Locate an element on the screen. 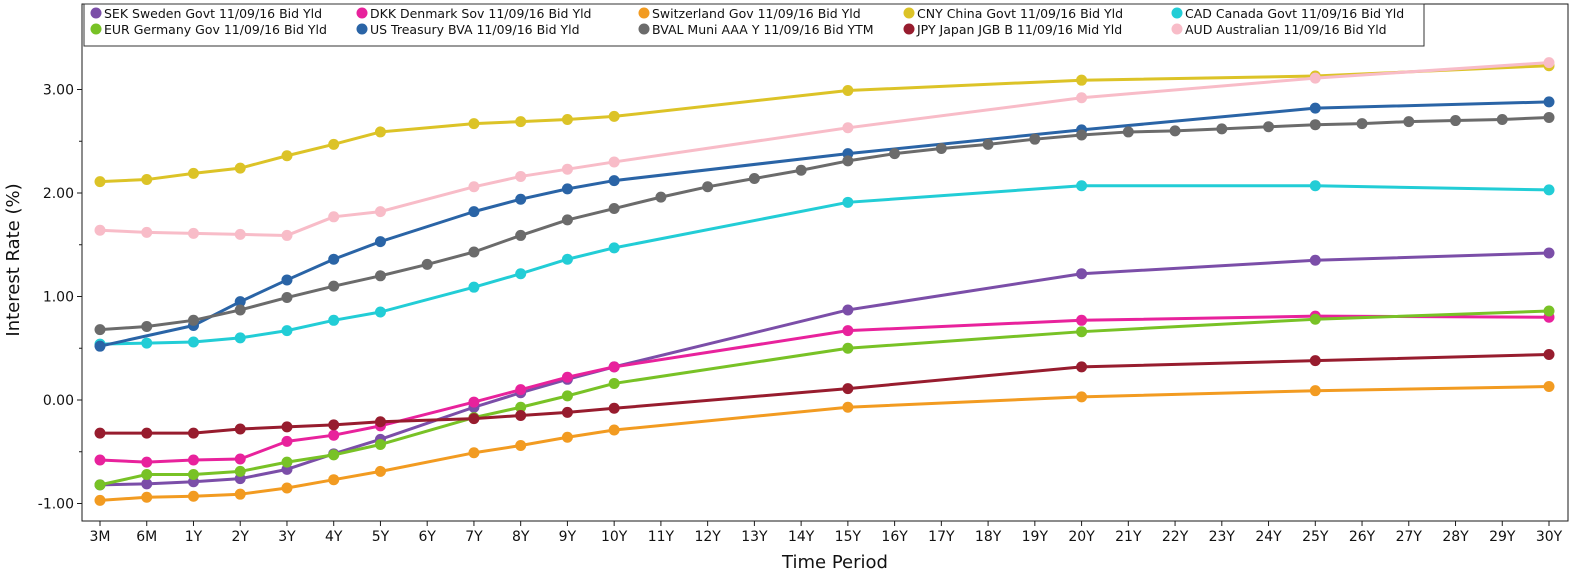 The height and width of the screenshot is (574, 1590). x-tick-label: 16Y is located at coordinates (894, 537).